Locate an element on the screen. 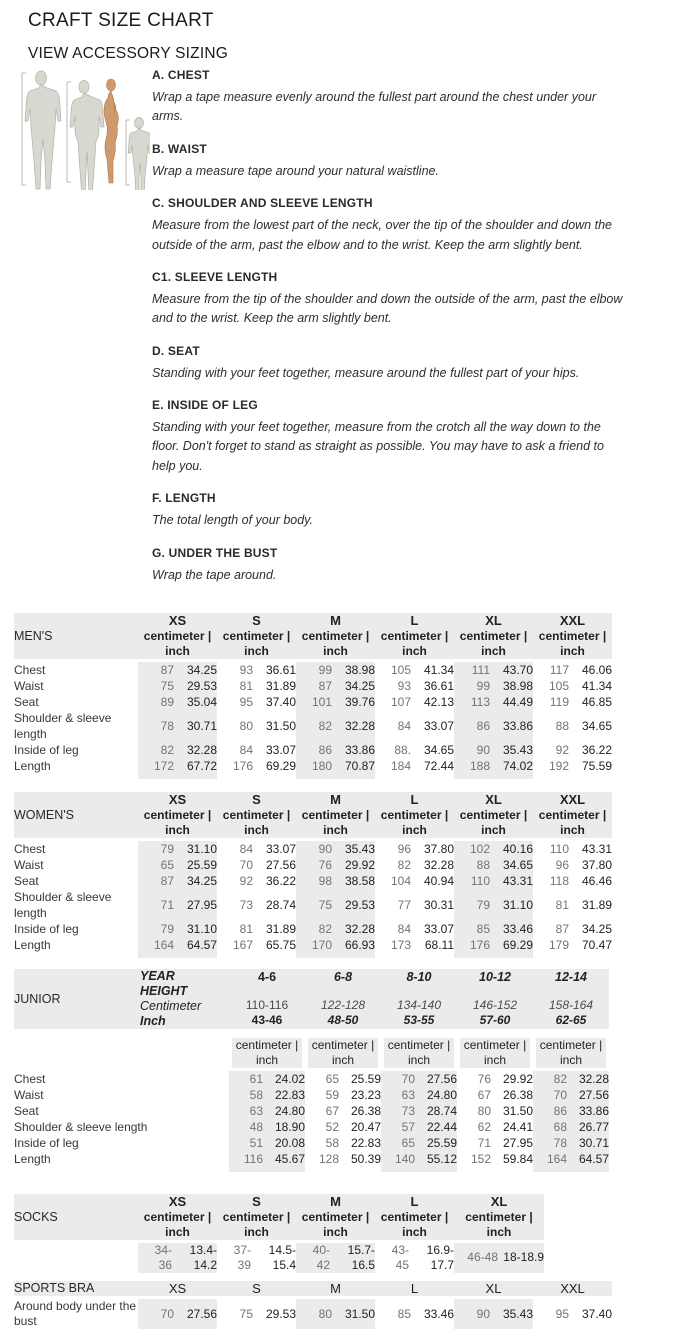  inch-value: 30.71 is located at coordinates (588, 1142).